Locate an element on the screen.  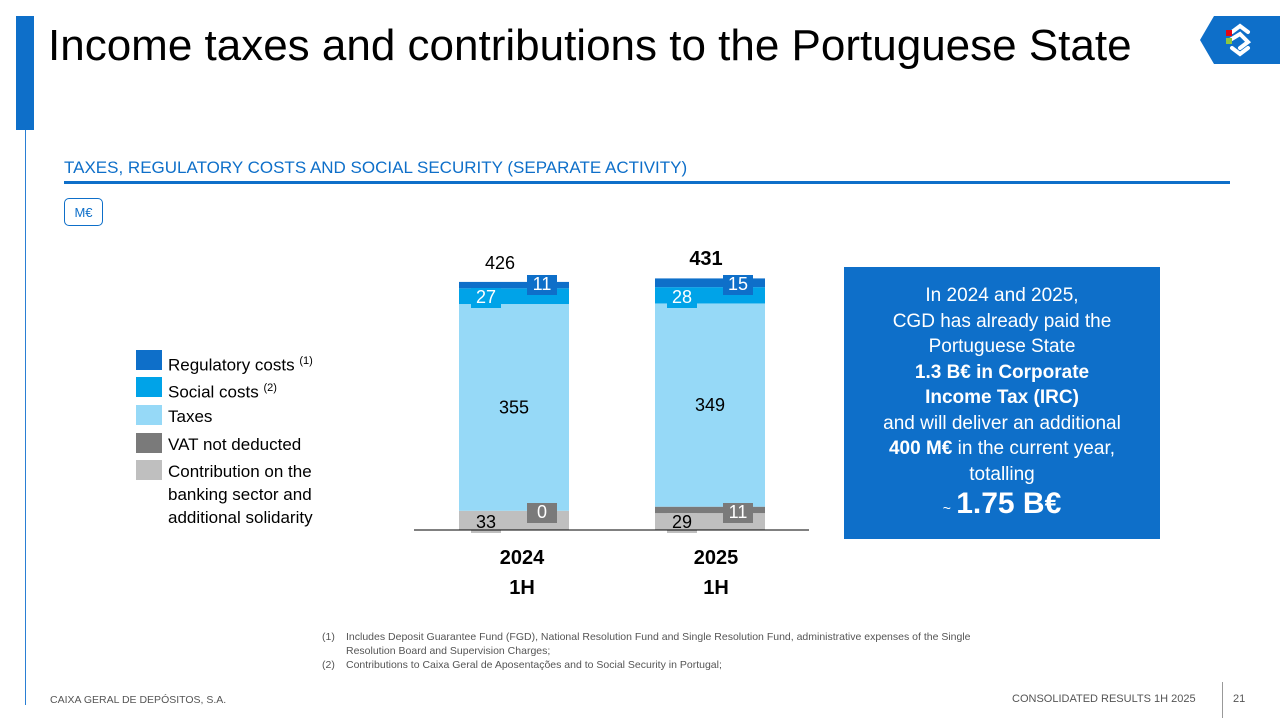
total-label: 431 is located at coordinates (705, 259).